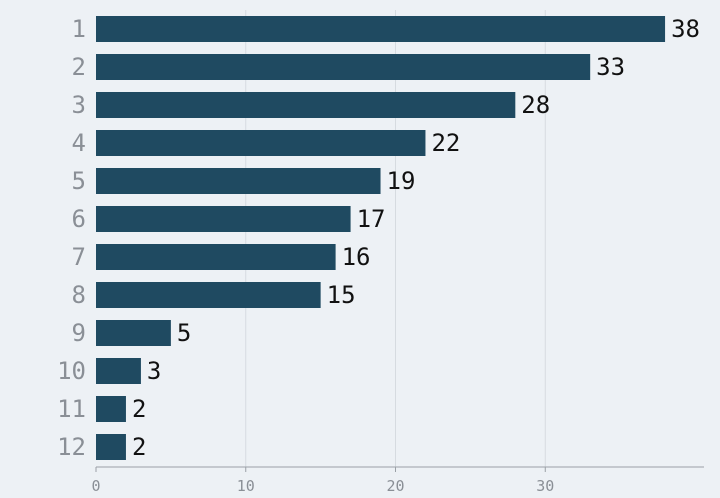 This screenshot has width=720, height=498. Describe the element at coordinates (139, 447) in the screenshot. I see `value-label-12: 2` at that location.